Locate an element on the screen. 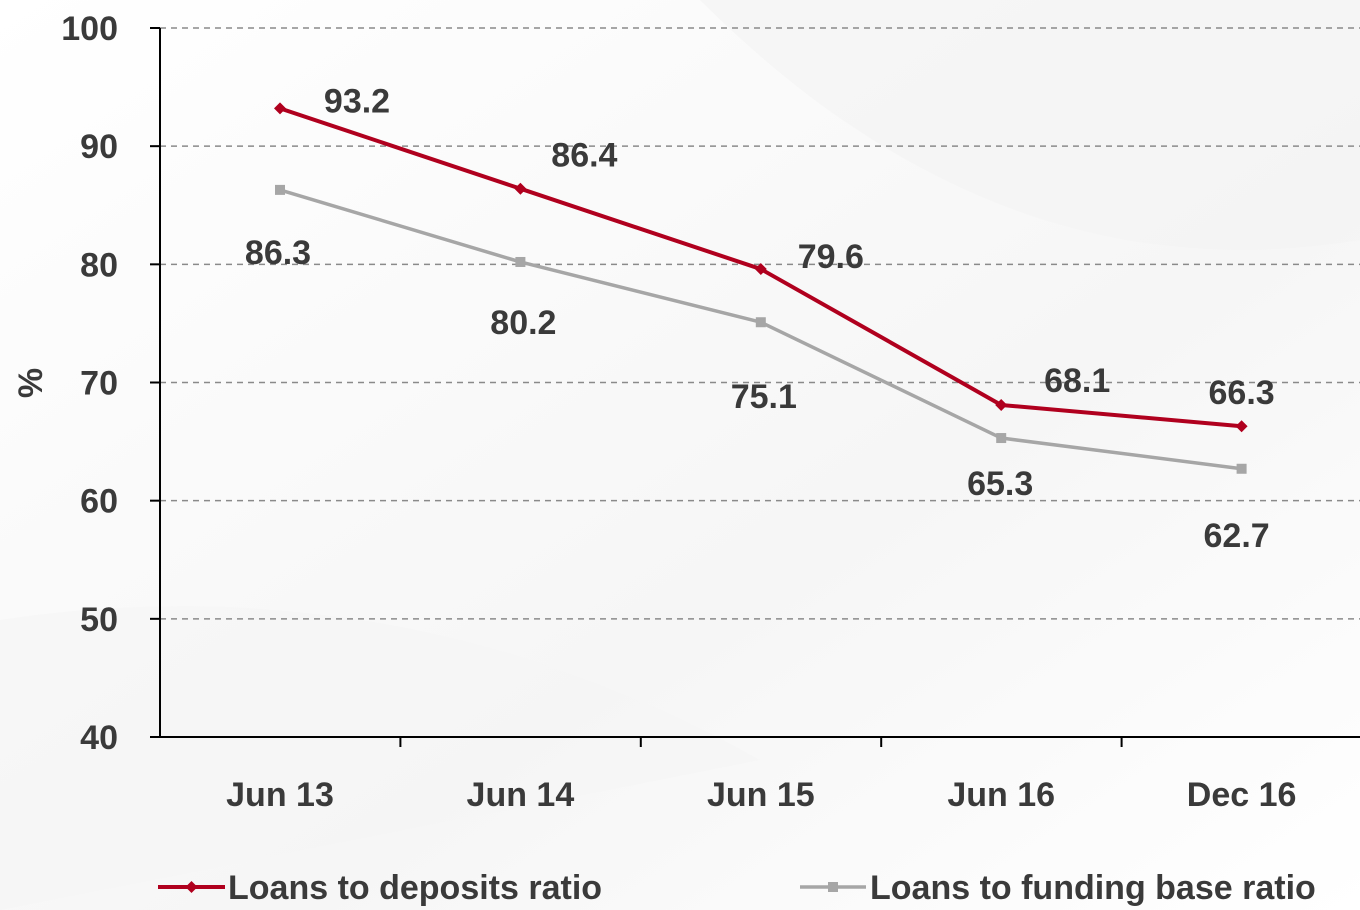 The height and width of the screenshot is (910, 1360). data-label: 86.3 is located at coordinates (278, 253).